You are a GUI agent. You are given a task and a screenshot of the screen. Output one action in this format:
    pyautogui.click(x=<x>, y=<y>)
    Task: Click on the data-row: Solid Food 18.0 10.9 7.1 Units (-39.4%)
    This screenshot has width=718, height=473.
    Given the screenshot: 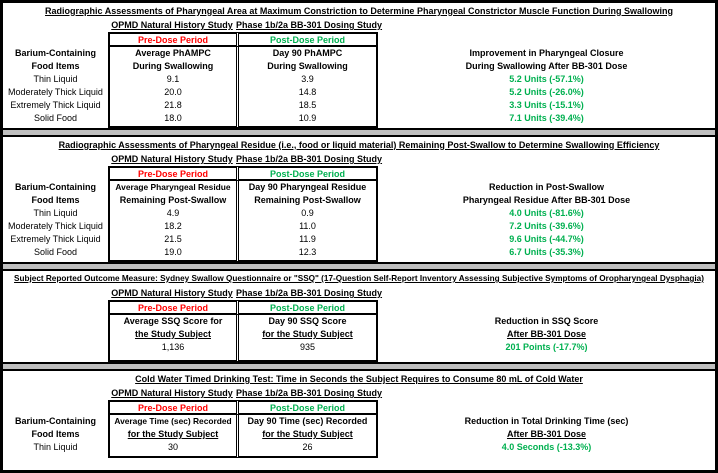 What is the action you would take?
    pyautogui.click(x=359, y=118)
    